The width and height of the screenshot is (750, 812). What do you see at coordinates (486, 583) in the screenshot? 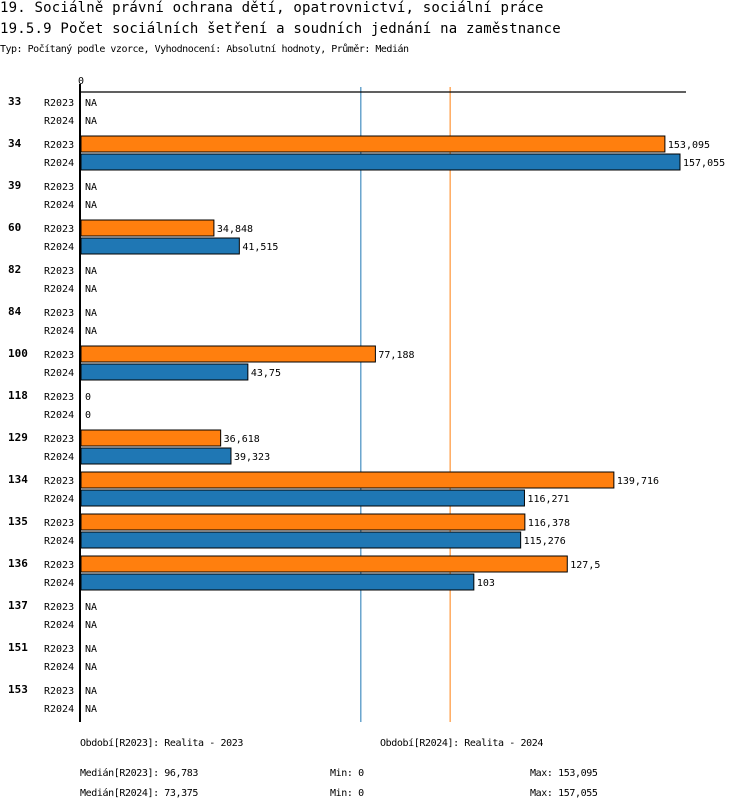
I see `data-label: 103` at bounding box center [486, 583].